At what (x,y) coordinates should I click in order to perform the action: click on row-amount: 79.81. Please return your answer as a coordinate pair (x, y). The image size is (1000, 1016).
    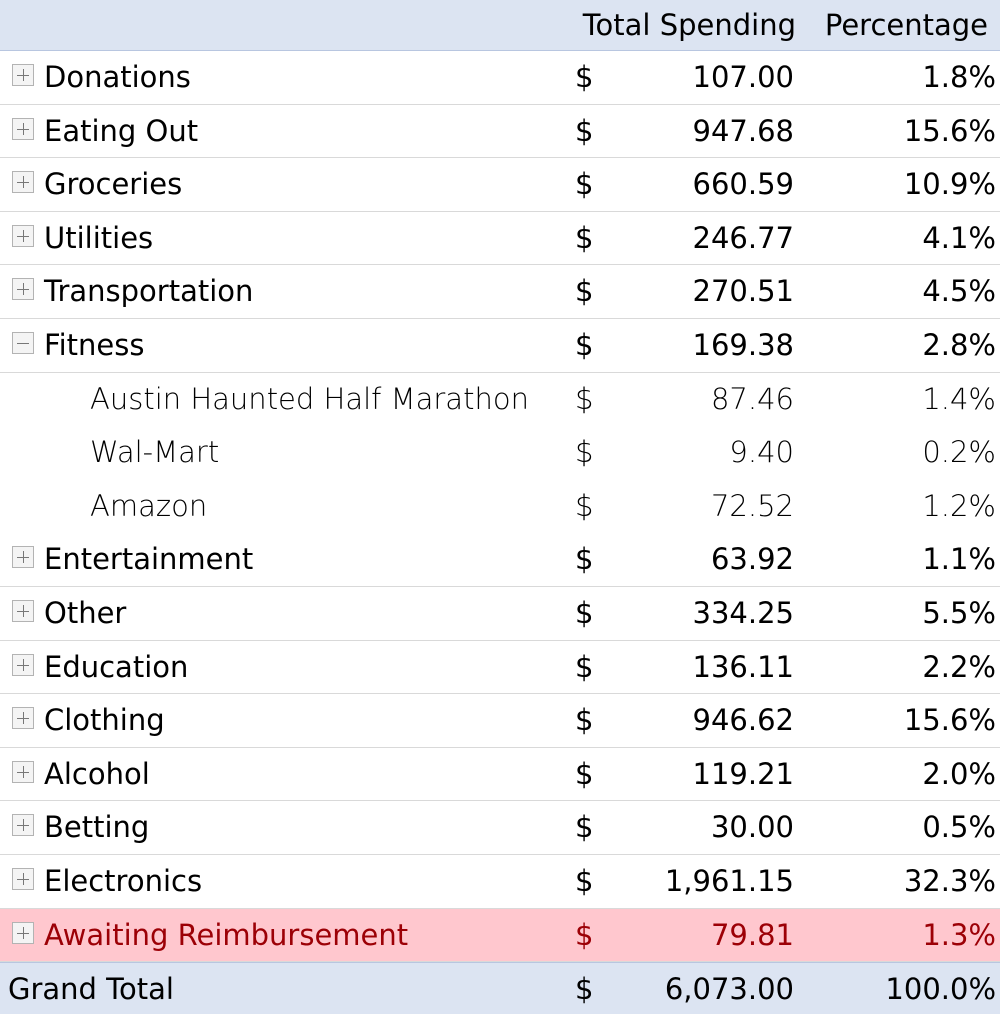
    Looking at the image, I should click on (752, 934).